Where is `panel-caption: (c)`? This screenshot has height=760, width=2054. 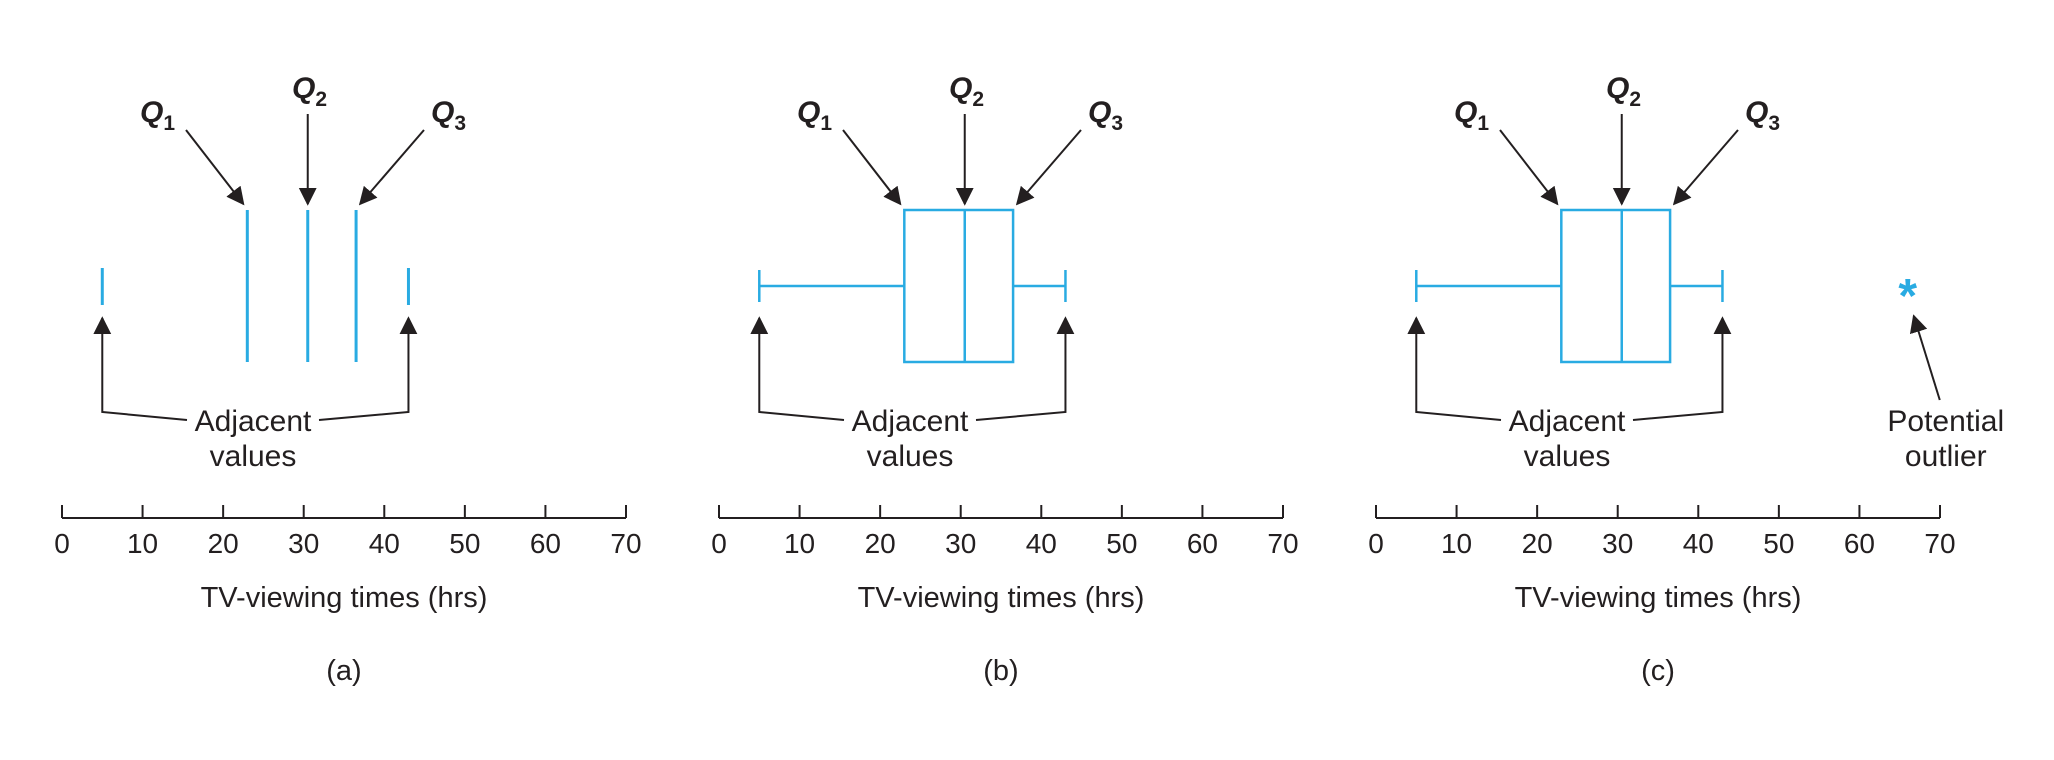
panel-caption: (c) is located at coordinates (1658, 671).